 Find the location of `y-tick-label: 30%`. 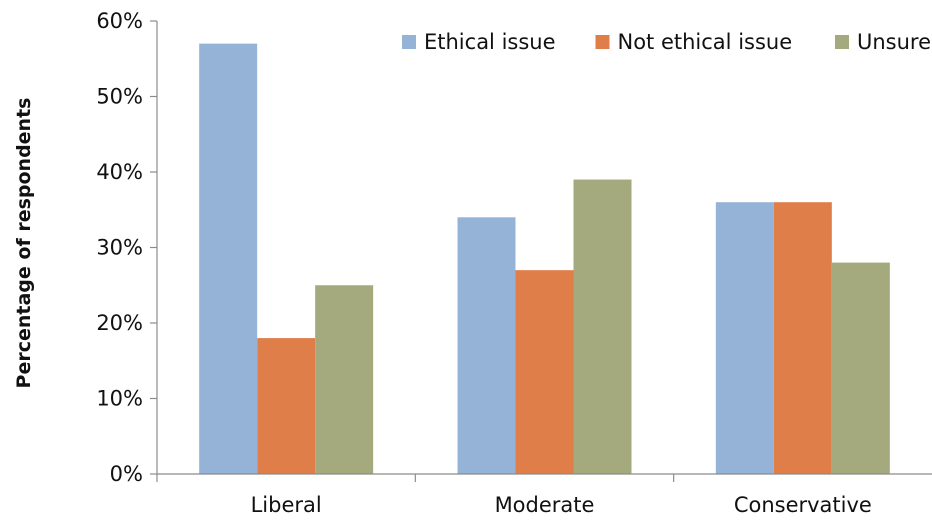

y-tick-label: 30% is located at coordinates (119, 248).